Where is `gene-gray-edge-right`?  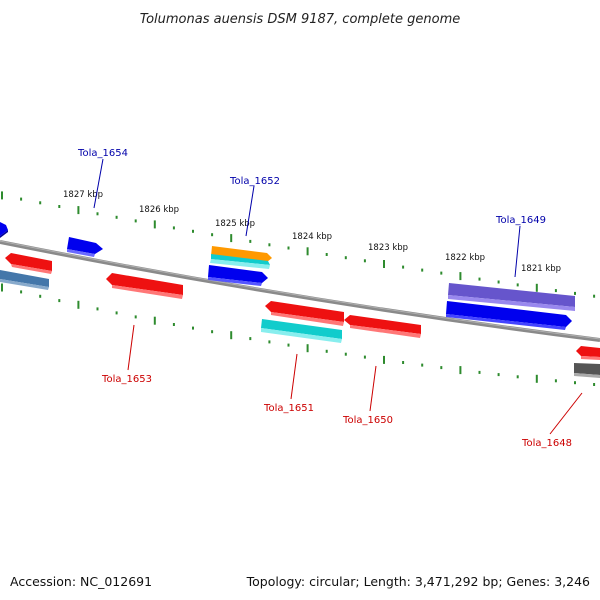
gene-gray-edge-right is located at coordinates (587, 370).